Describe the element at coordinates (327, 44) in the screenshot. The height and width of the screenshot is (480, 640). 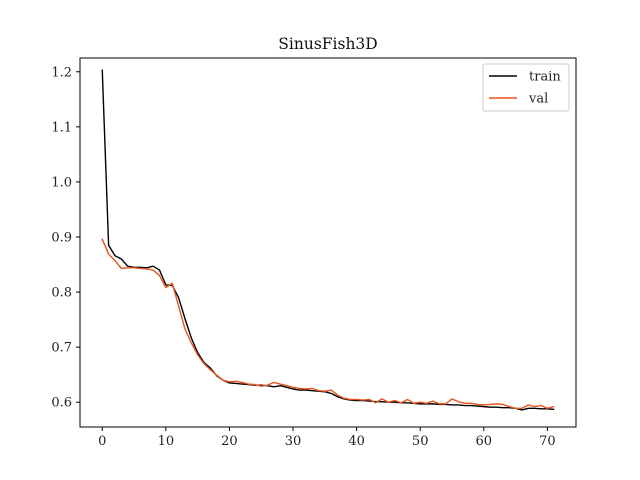
I see `chart-title: SinusFish3D` at that location.